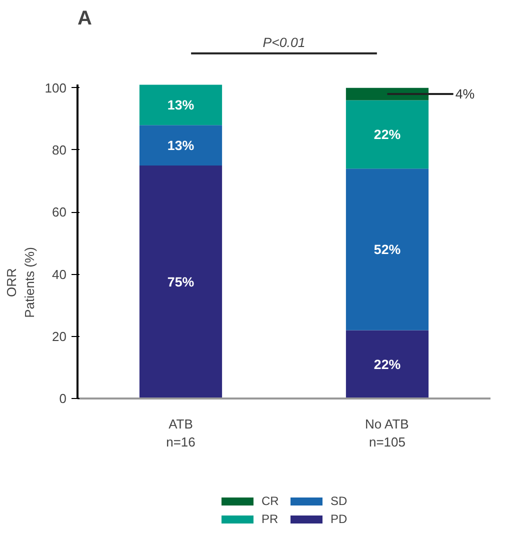 The image size is (505, 542). What do you see at coordinates (386, 433) in the screenshot?
I see `x-tick-label: No ATB n=105` at bounding box center [386, 433].